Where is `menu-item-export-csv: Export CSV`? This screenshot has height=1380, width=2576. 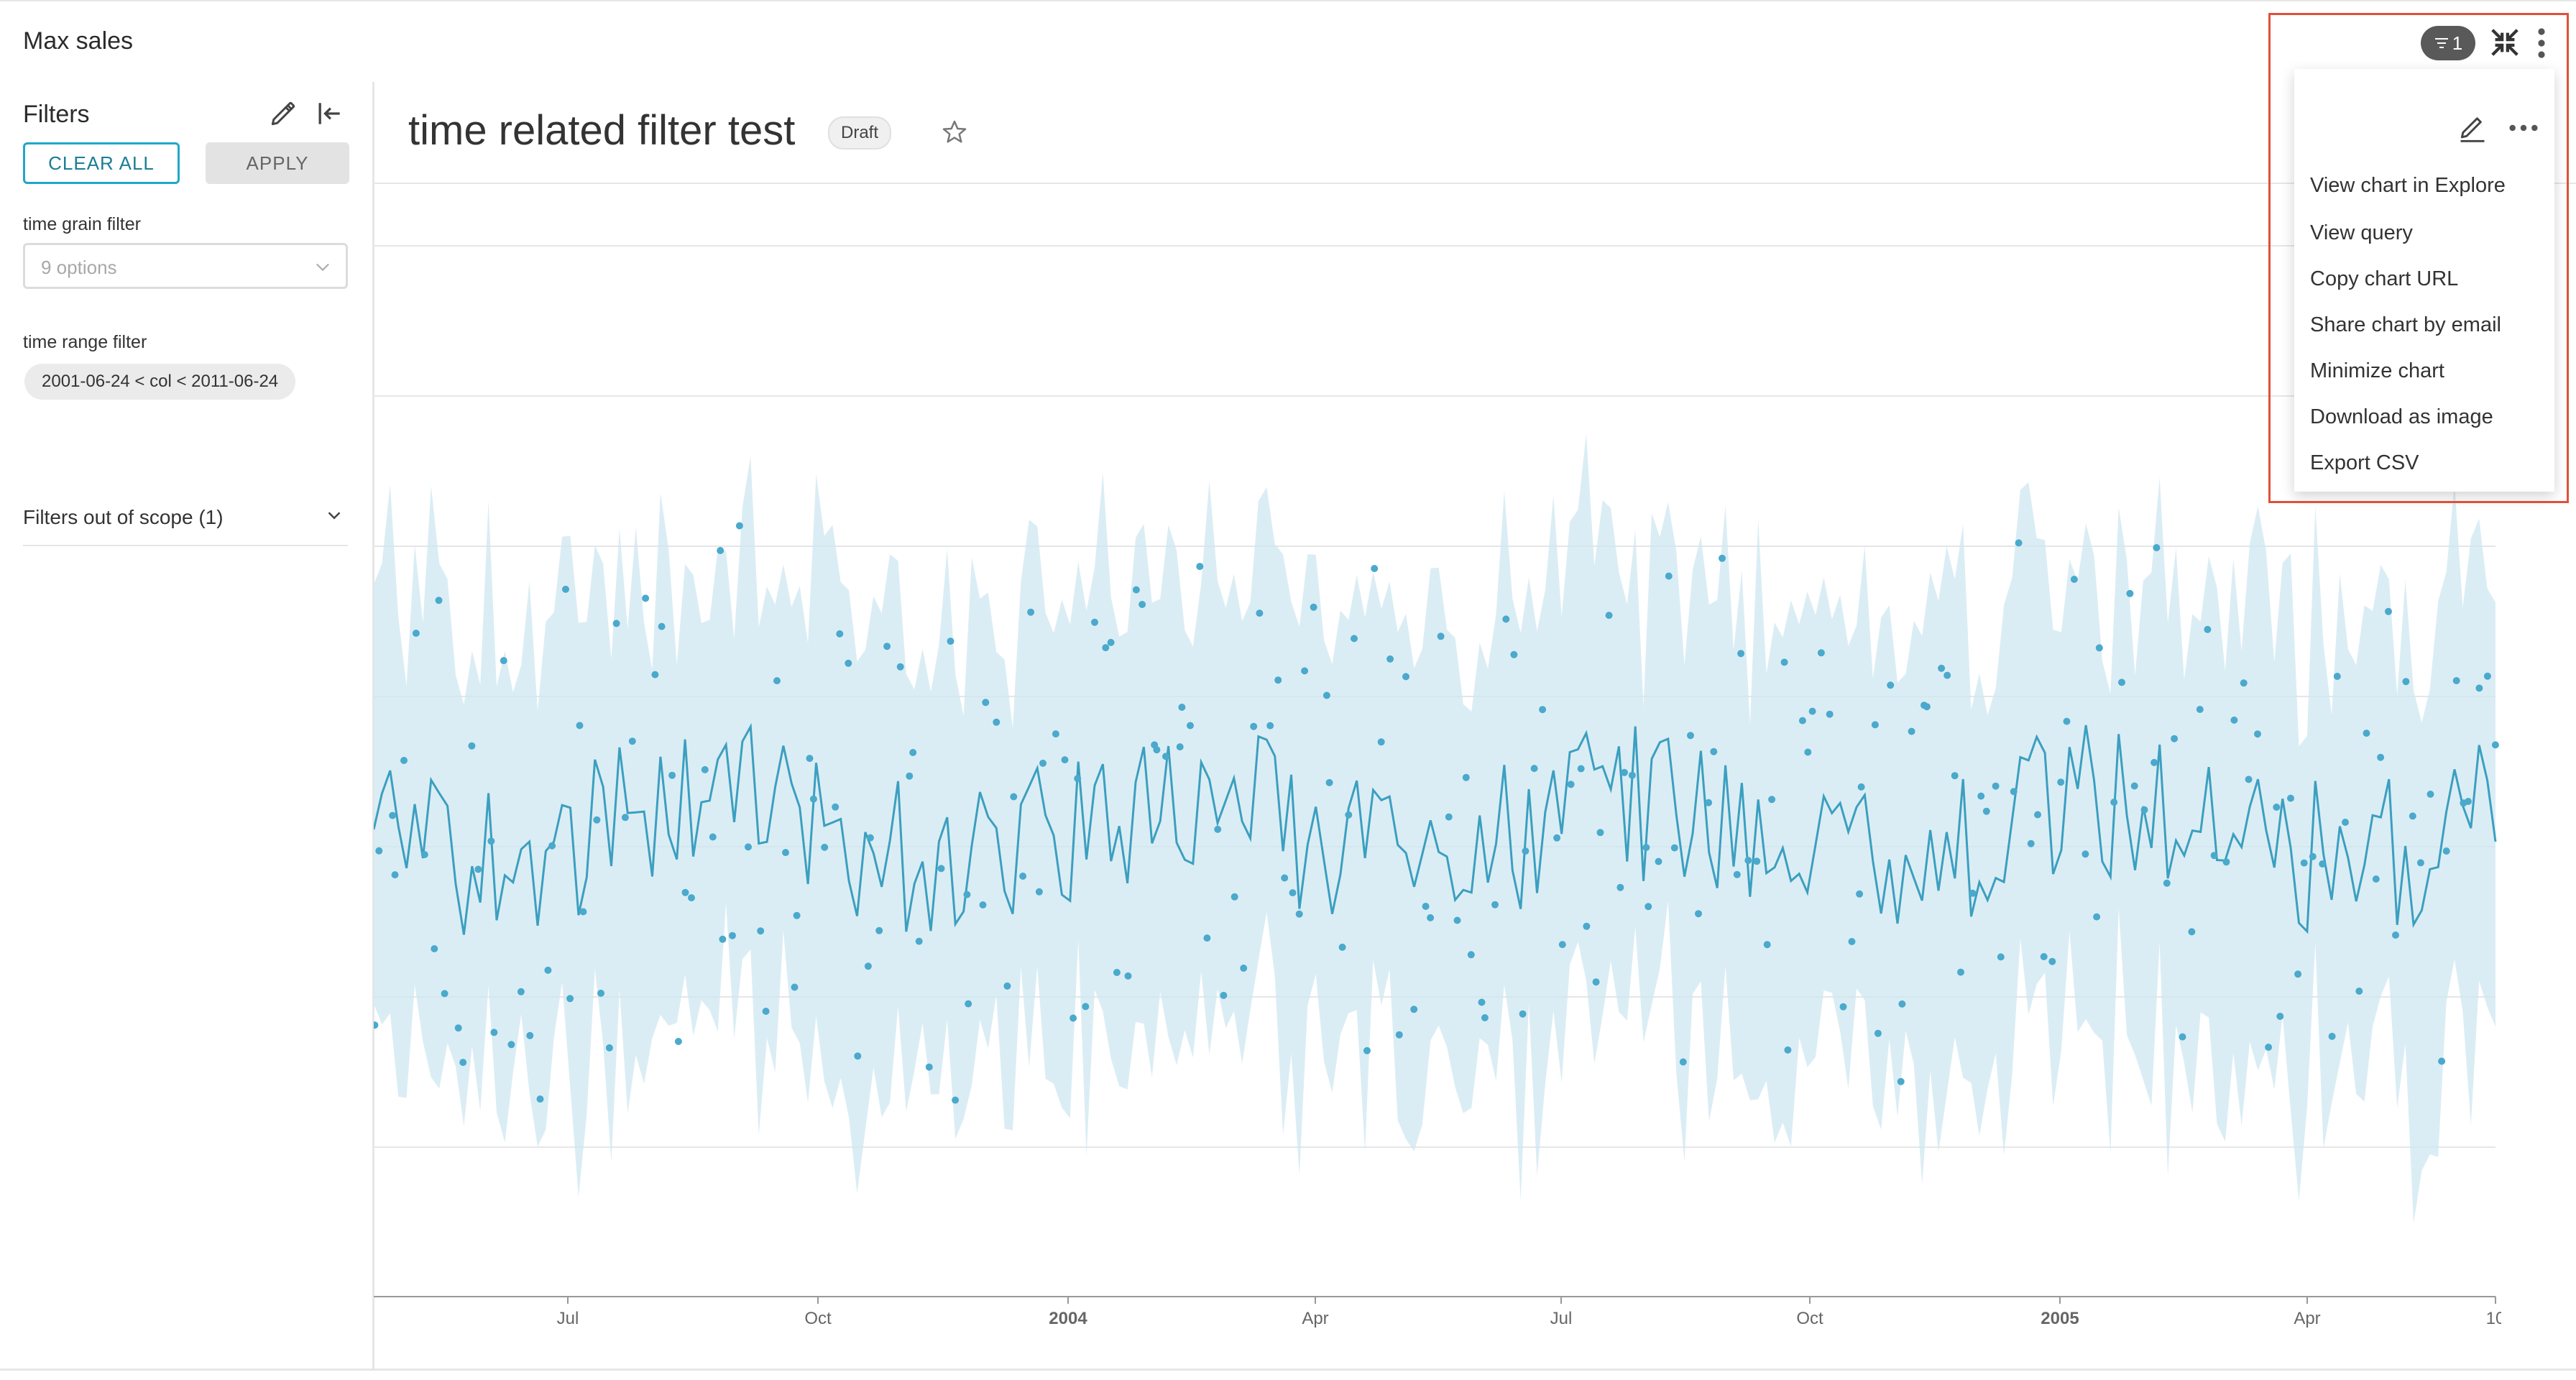
menu-item-export-csv: Export CSV is located at coordinates (2364, 462).